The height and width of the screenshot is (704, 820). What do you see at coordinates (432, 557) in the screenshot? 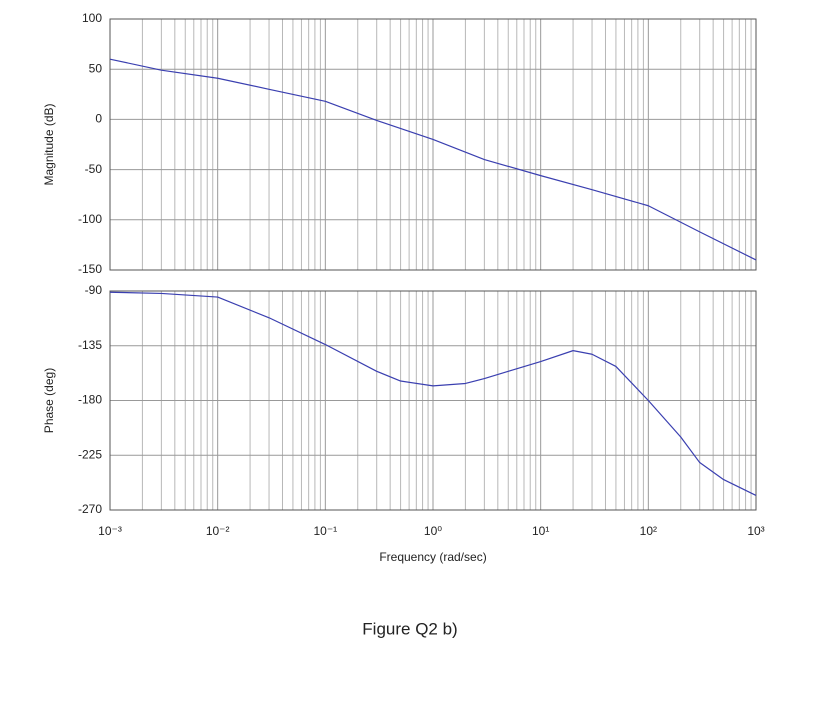
I see `x-axis-label: Frequency (rad/sec)` at bounding box center [432, 557].